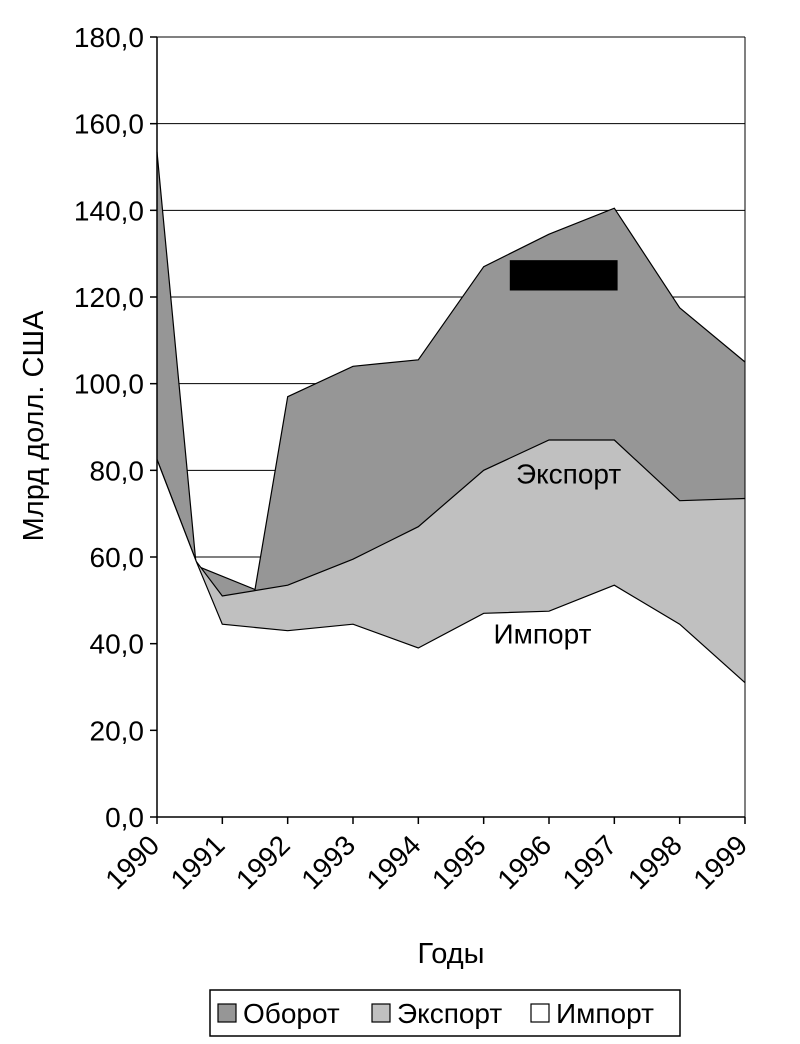  Describe the element at coordinates (109, 37) in the screenshot. I see `y-tick-label: 180,0` at that location.